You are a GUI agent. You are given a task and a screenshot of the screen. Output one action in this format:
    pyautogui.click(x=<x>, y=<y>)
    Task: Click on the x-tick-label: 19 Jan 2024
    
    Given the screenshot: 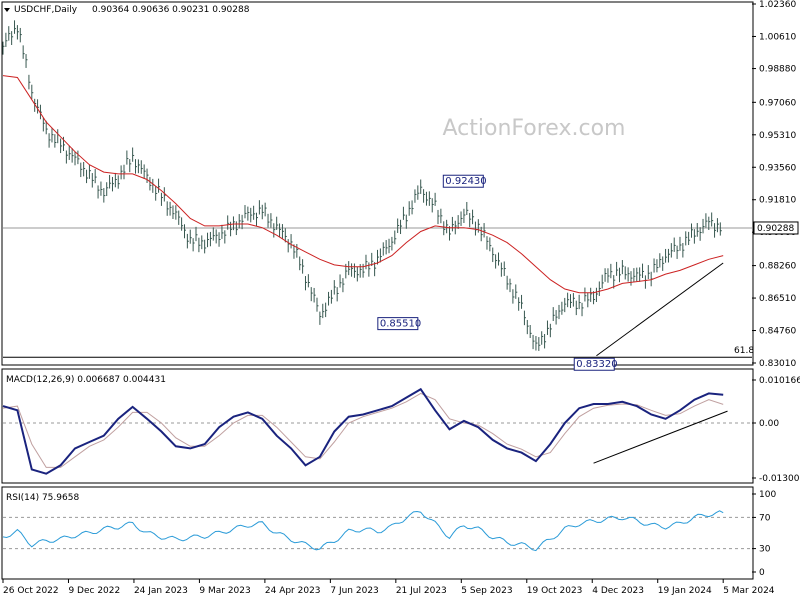 What is the action you would take?
    pyautogui.click(x=685, y=591)
    